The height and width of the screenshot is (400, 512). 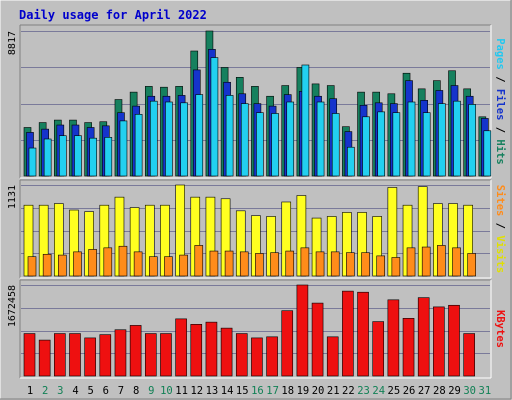 I want to click on x-label-day-21: 21, so click(x=333, y=391).